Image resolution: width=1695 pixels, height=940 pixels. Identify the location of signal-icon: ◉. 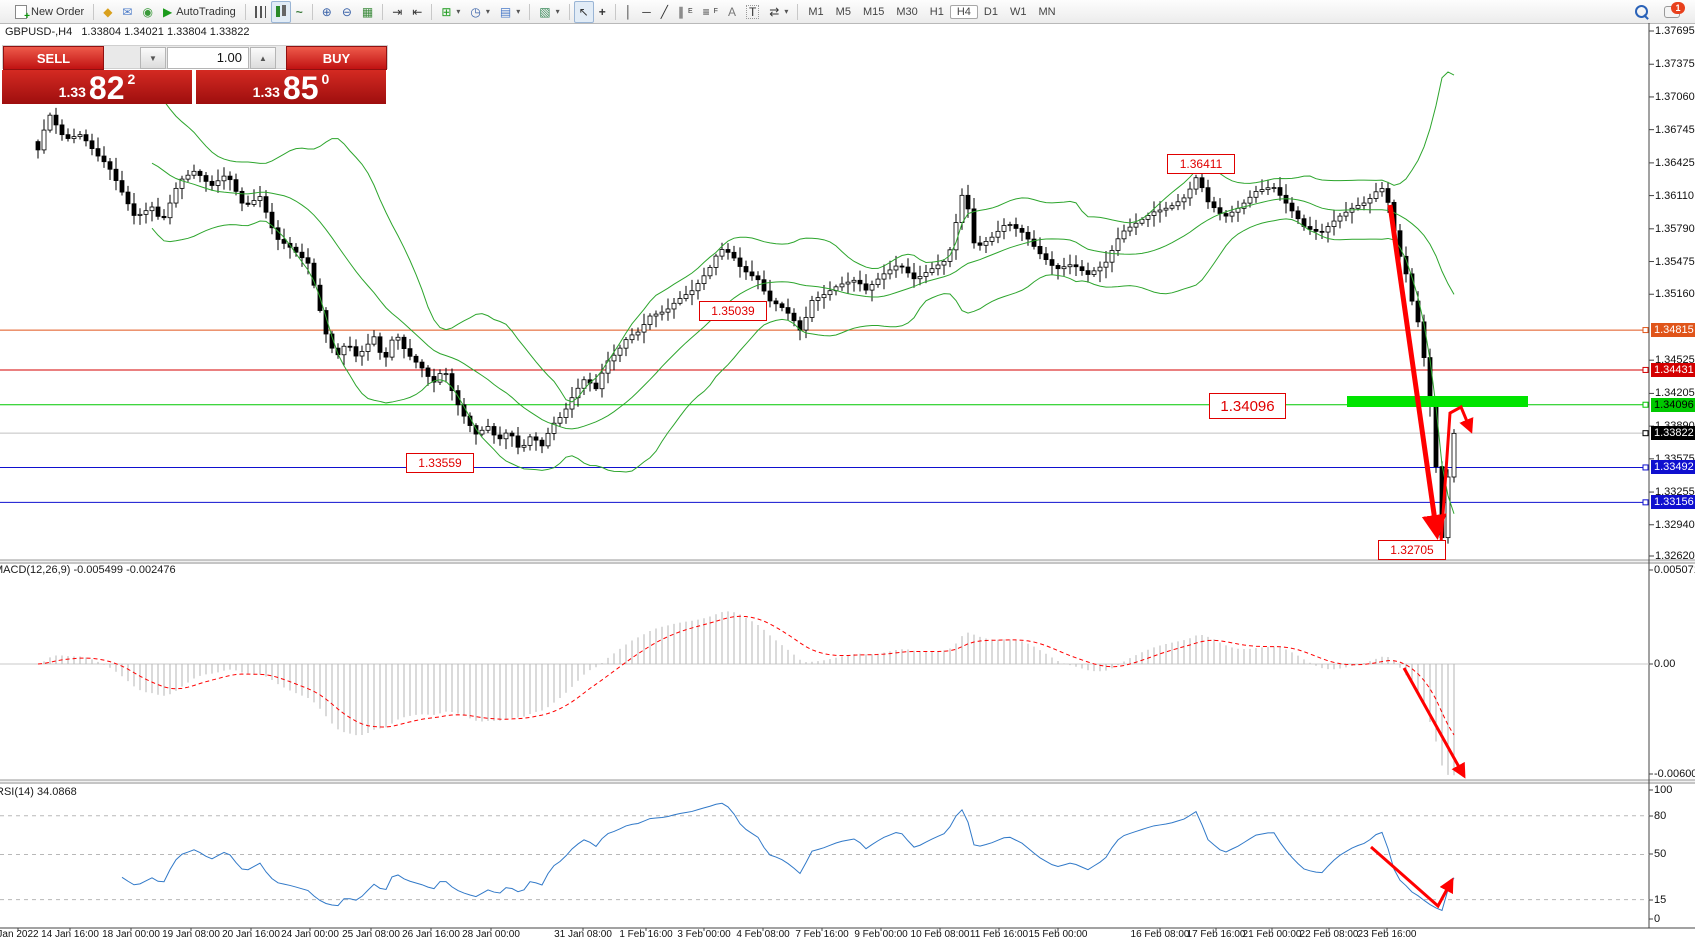
(147, 11).